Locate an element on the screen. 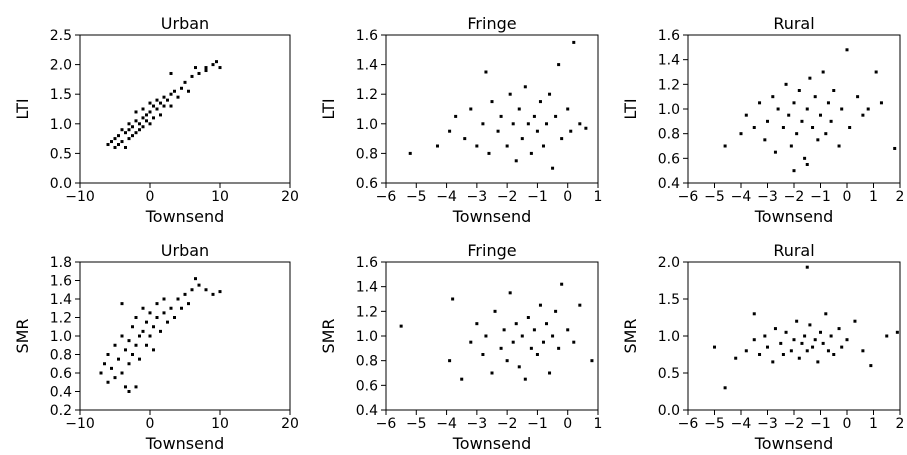 Image resolution: width=907 pixels, height=455 pixels. y-axis-label: SMR is located at coordinates (328, 335).